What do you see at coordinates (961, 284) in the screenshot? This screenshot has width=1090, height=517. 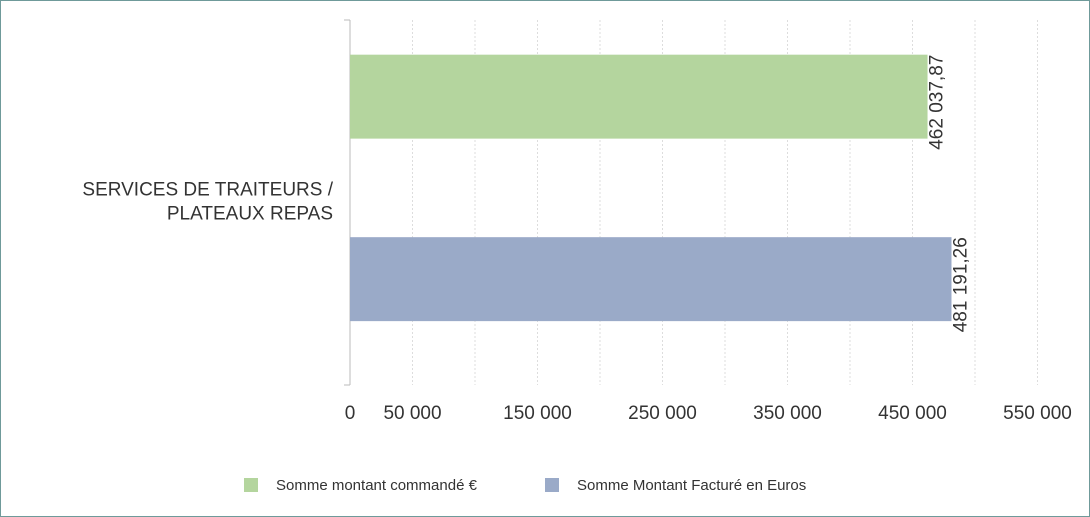 I see `value-label: 481 191,26` at bounding box center [961, 284].